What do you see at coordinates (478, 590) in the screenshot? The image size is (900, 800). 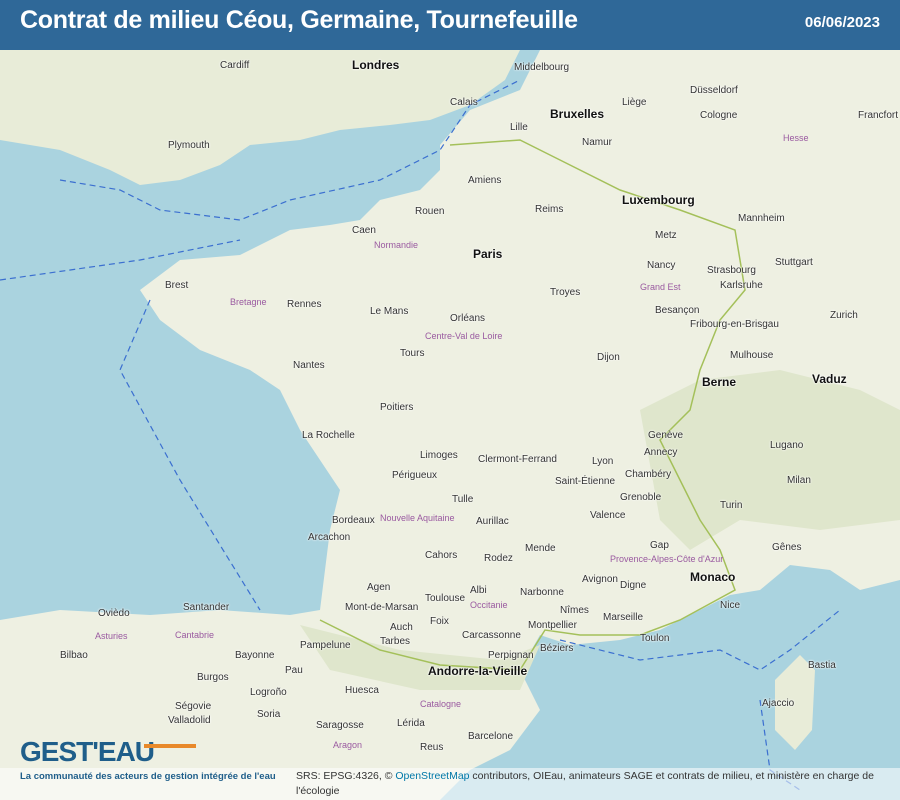 I see `city-label: Albi` at bounding box center [478, 590].